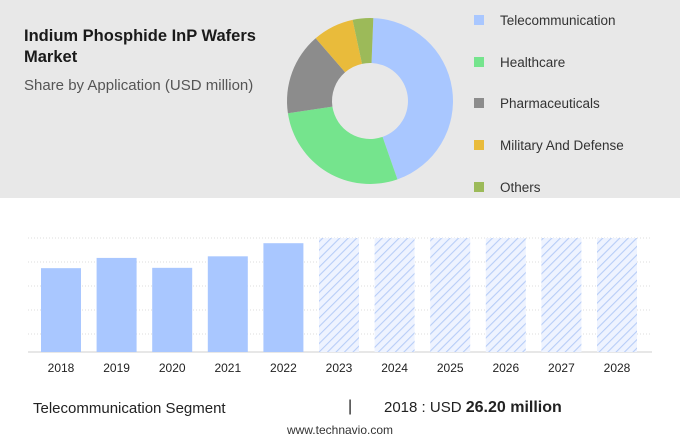 The image size is (680, 440). Describe the element at coordinates (369, 101) in the screenshot. I see `donut-chart` at that location.